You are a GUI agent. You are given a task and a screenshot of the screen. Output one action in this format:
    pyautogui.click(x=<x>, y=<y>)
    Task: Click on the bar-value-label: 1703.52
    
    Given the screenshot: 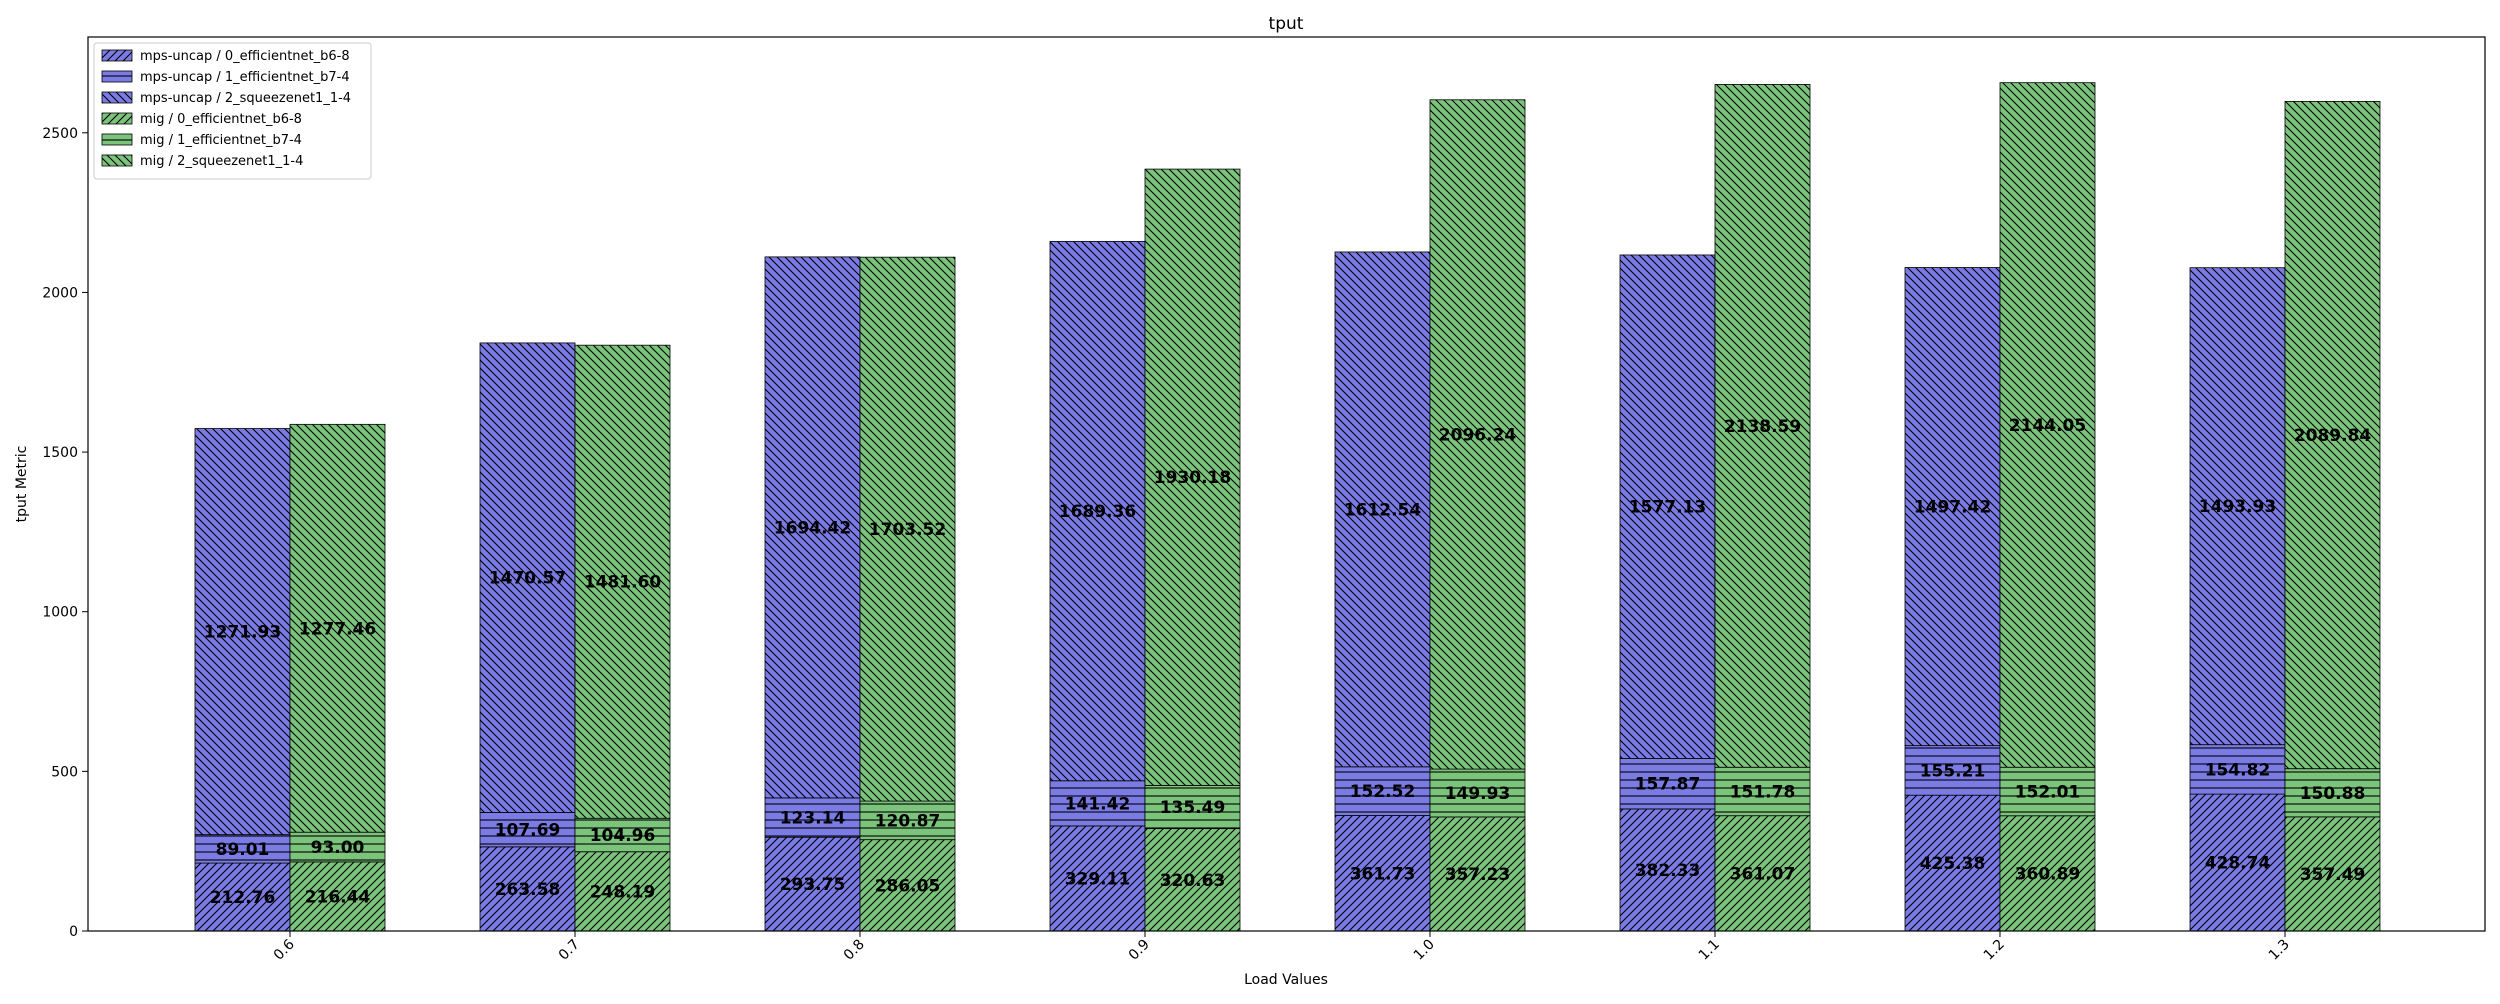 What is the action you would take?
    pyautogui.click(x=907, y=530)
    